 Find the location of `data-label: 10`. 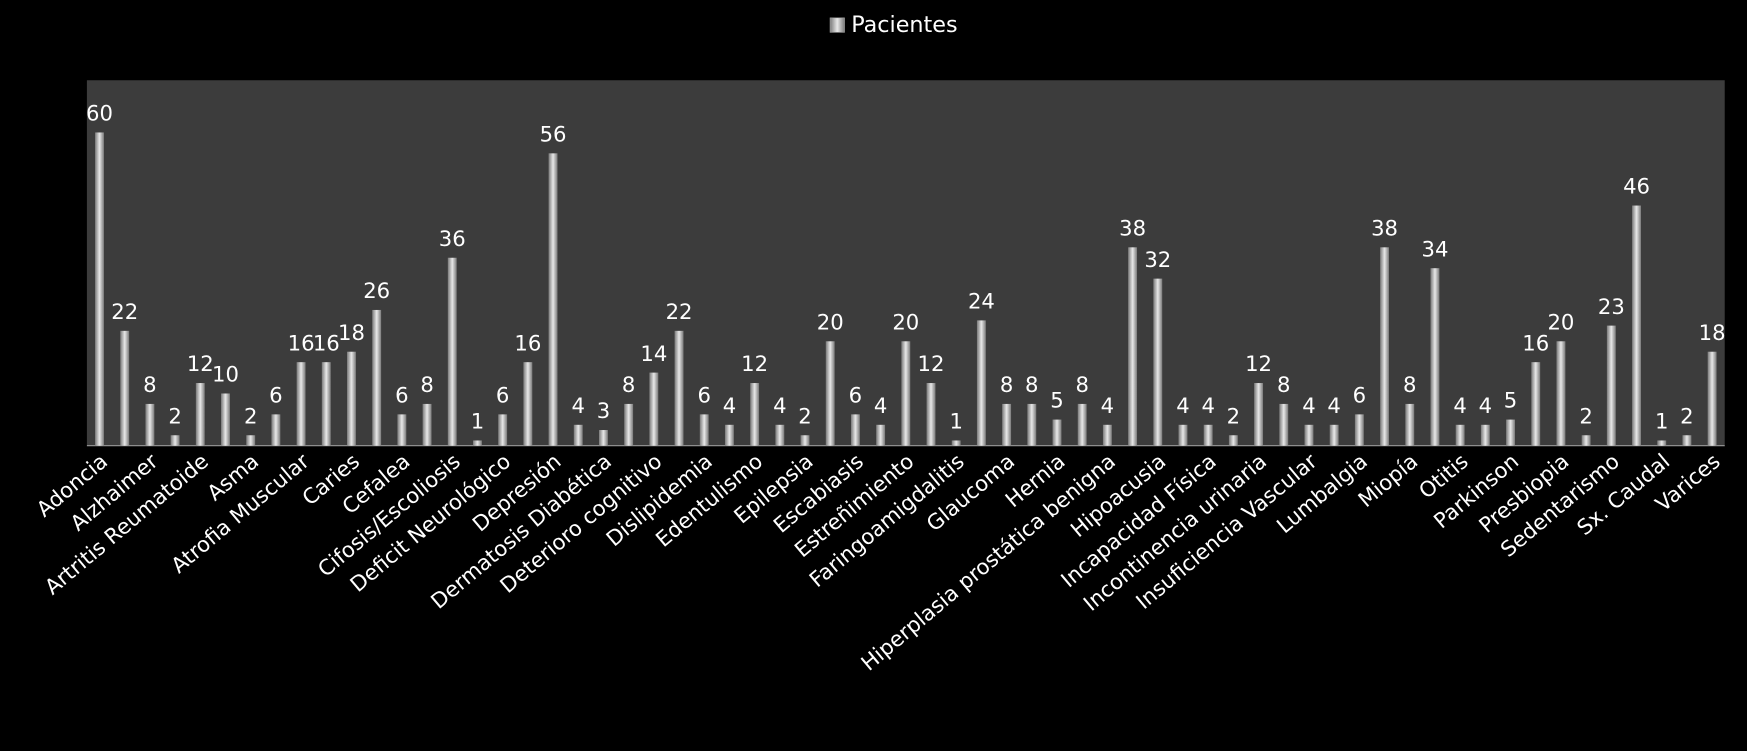

data-label: 10 is located at coordinates (225, 374).